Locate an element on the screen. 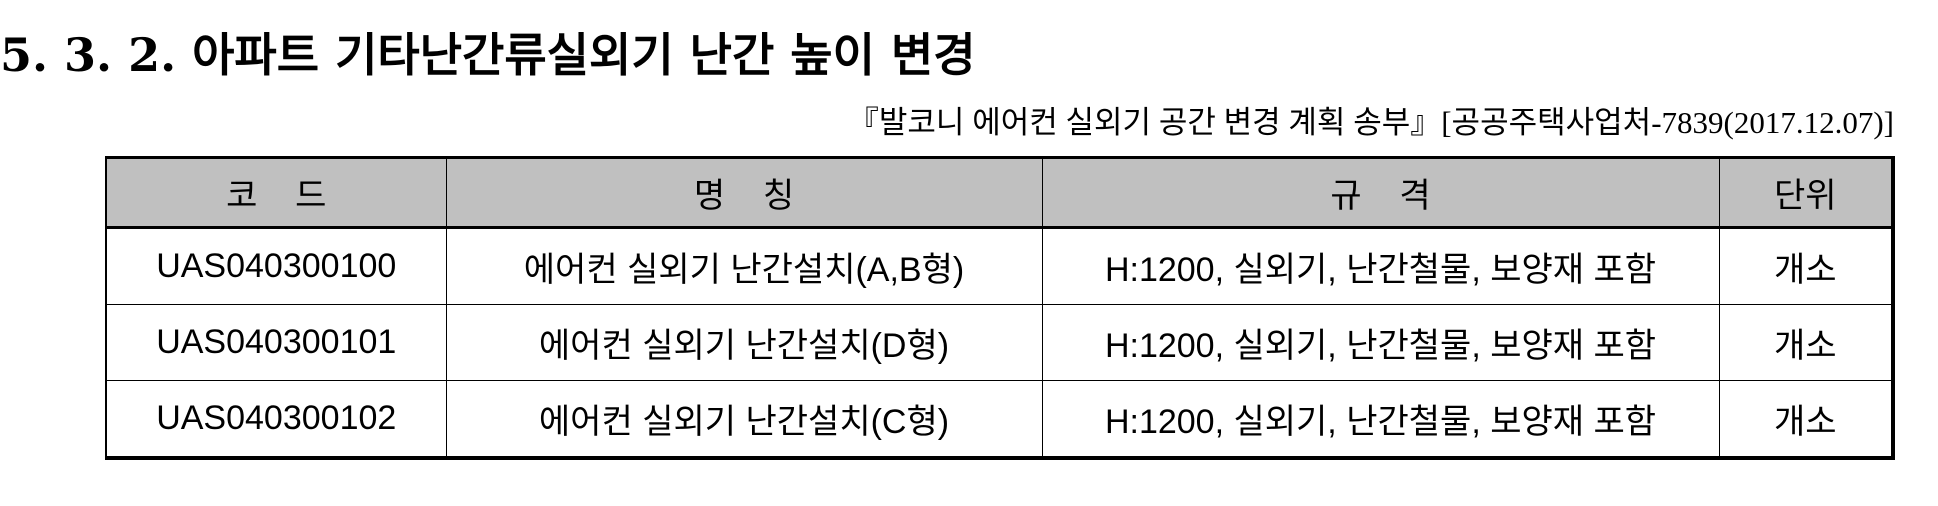 Image resolution: width=1938 pixels, height=506 pixels. cell-name: 에어컨 실외기 난간설치(A,B형) is located at coordinates (744, 266).